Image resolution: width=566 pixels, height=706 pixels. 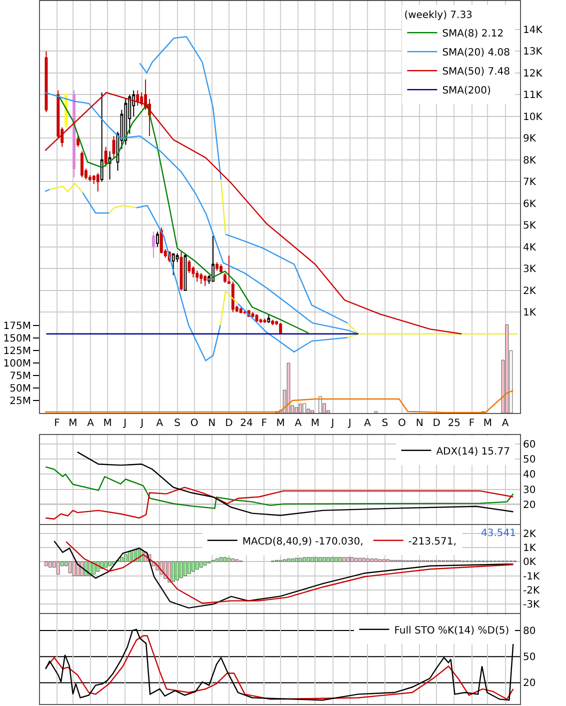 What do you see at coordinates (529, 270) in the screenshot?
I see `y-tick-label: 3K` at bounding box center [529, 270].